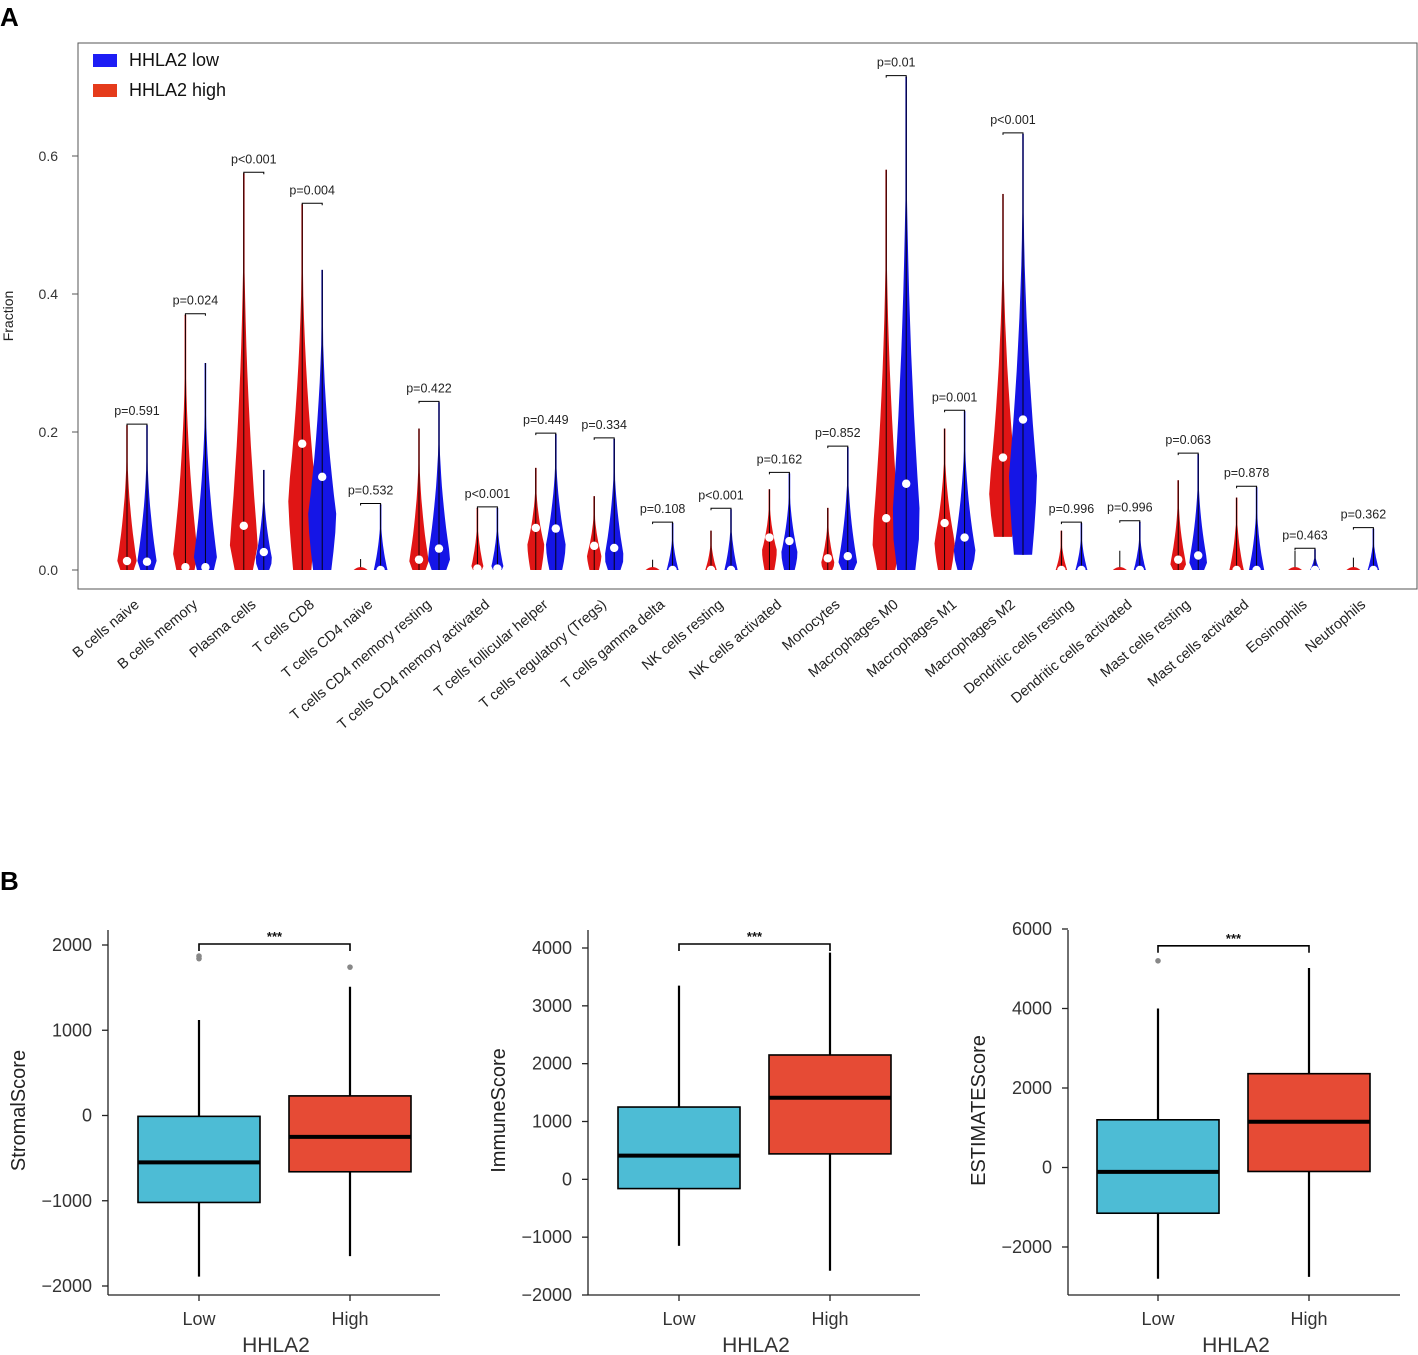  Describe the element at coordinates (147, 561) in the screenshot. I see `violin-low-b-cells-naive-median-dot` at that location.